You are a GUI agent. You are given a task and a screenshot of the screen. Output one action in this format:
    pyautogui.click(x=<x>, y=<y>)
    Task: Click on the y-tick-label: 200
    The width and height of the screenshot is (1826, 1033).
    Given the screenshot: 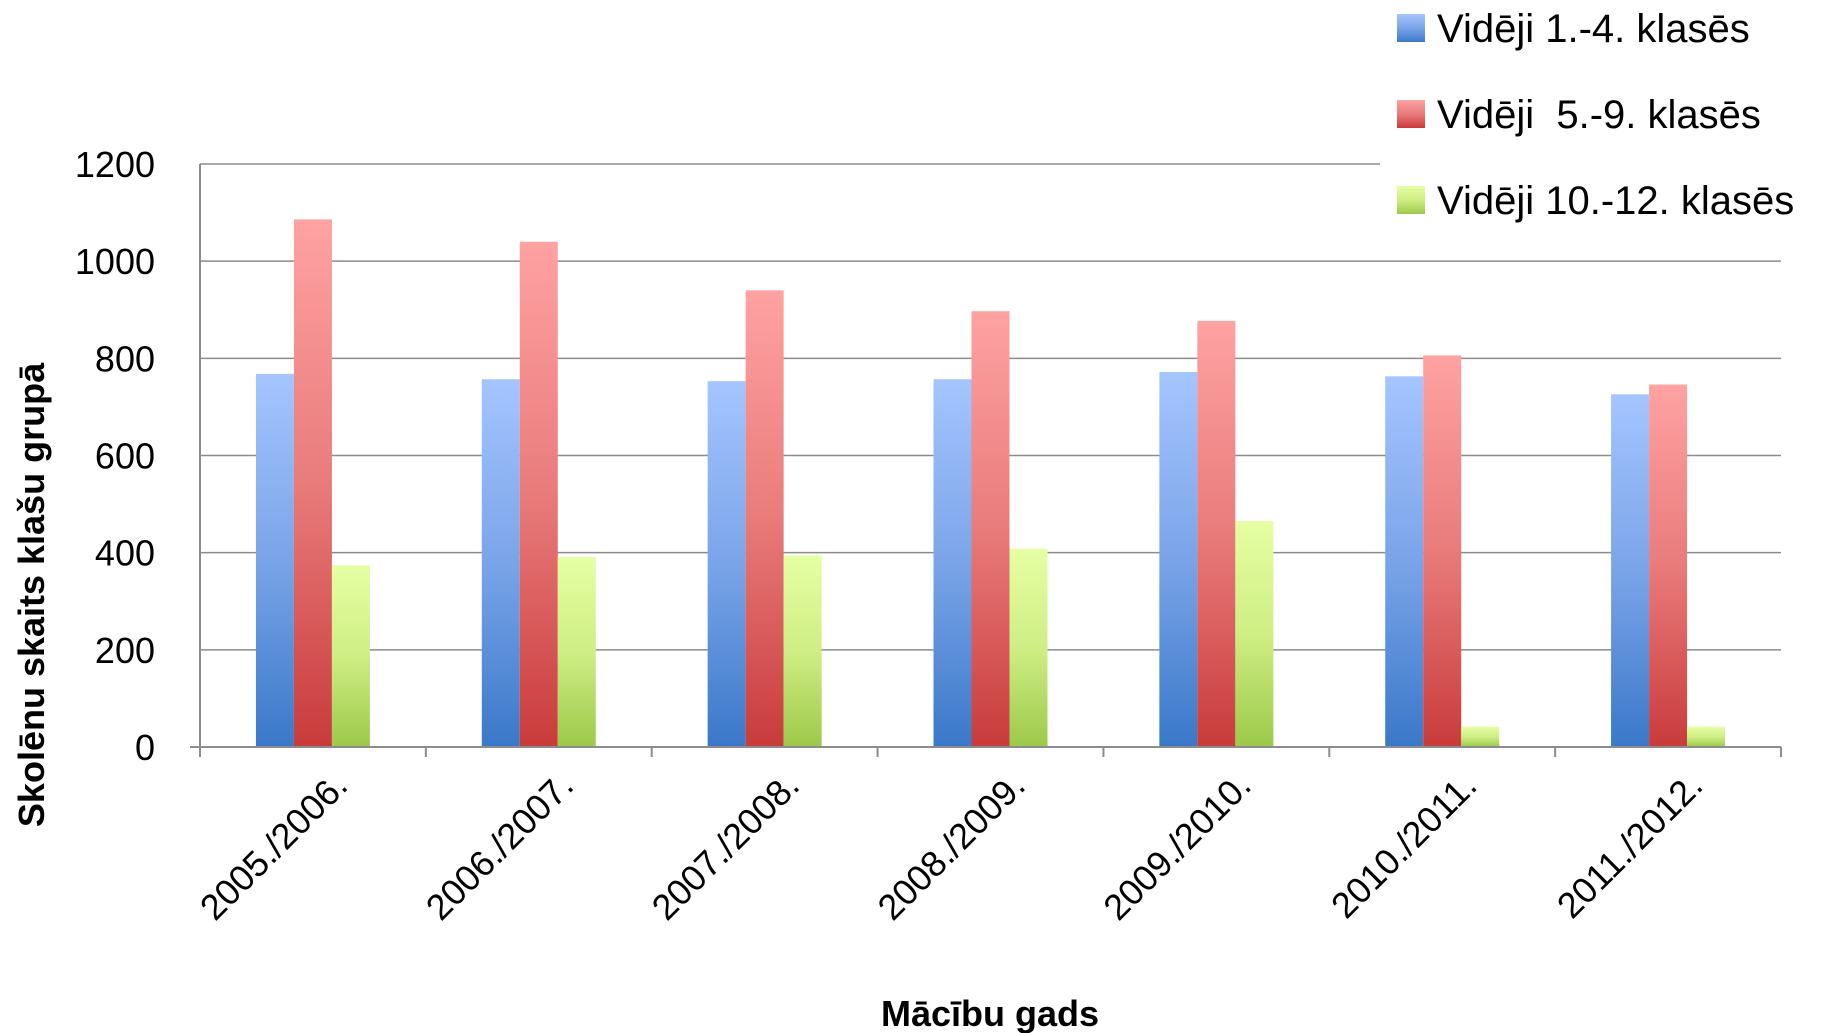 What is the action you would take?
    pyautogui.click(x=125, y=650)
    